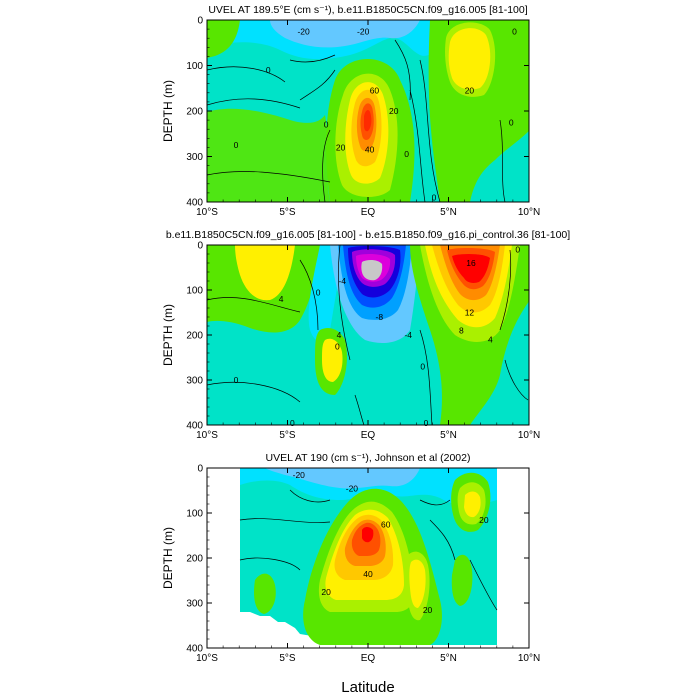 Image resolution: width=700 pixels, height=700 pixels. I want to click on contour-label: 8, so click(461, 331).